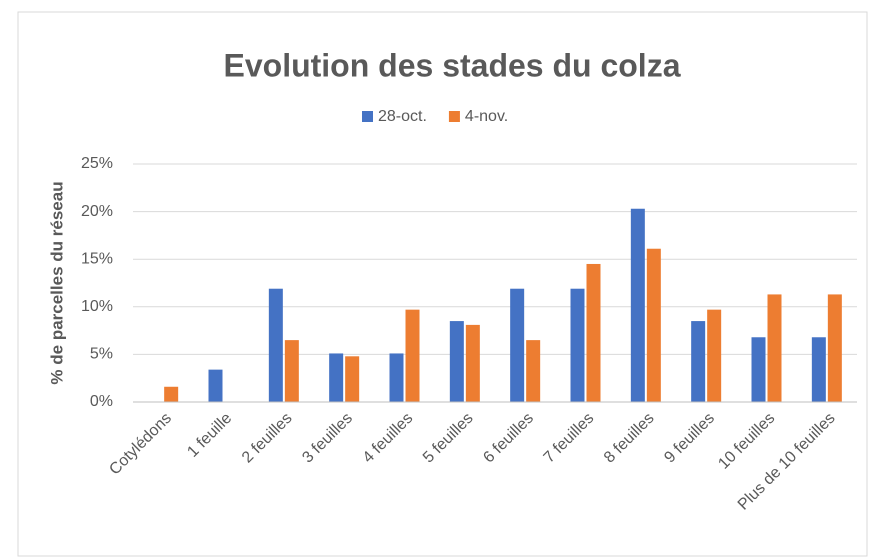 The width and height of the screenshot is (871, 557). What do you see at coordinates (97, 211) in the screenshot?
I see `y-tick-label: 20%` at bounding box center [97, 211].